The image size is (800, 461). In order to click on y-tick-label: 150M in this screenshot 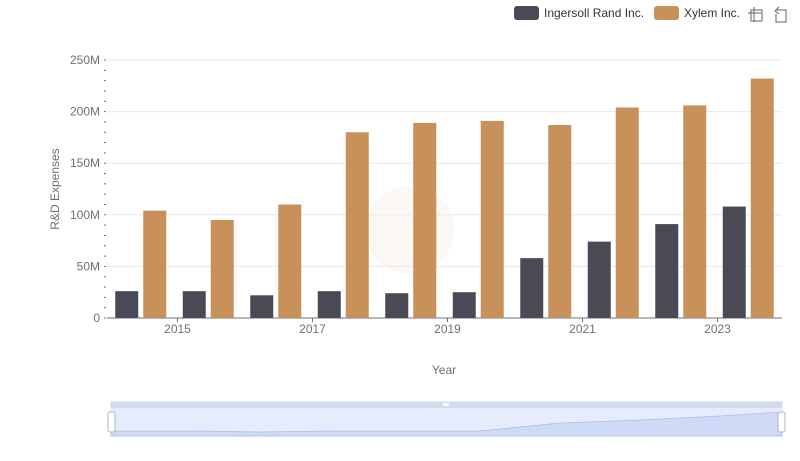, I will do `click(85, 163)`.